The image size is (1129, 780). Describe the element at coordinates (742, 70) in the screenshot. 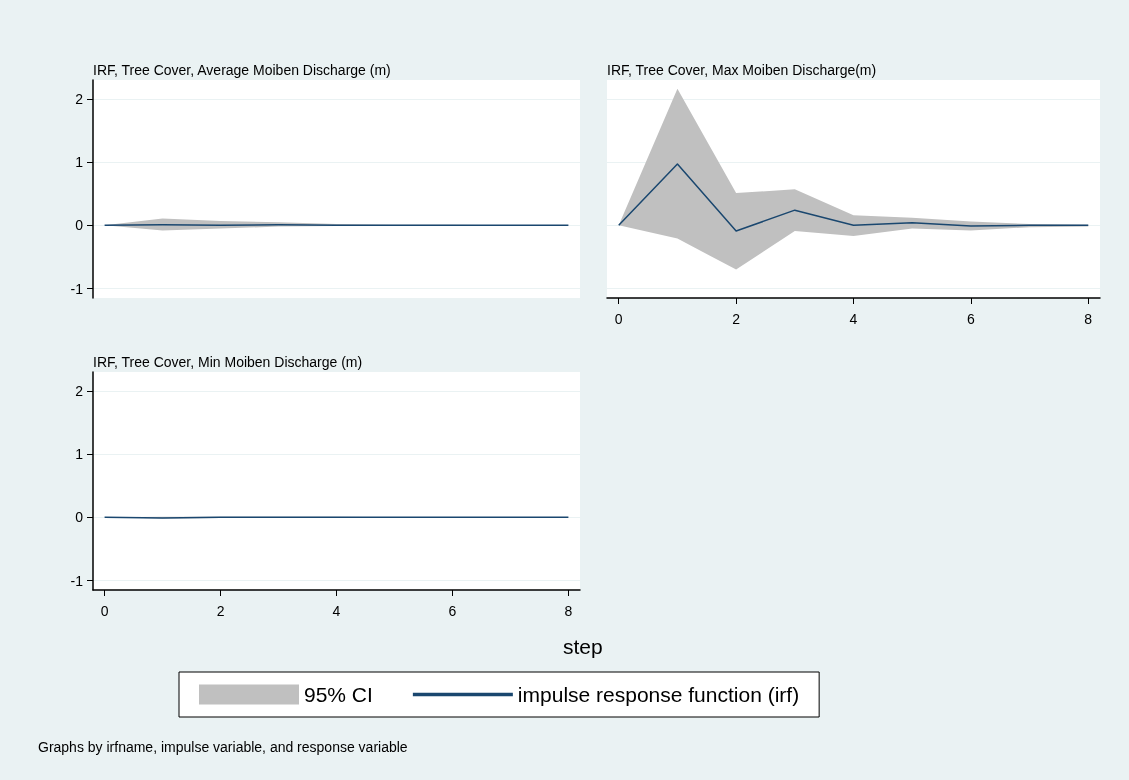

I see `chart-title: IRF, Tree Cover, Max Moiben Discharge(m)` at that location.